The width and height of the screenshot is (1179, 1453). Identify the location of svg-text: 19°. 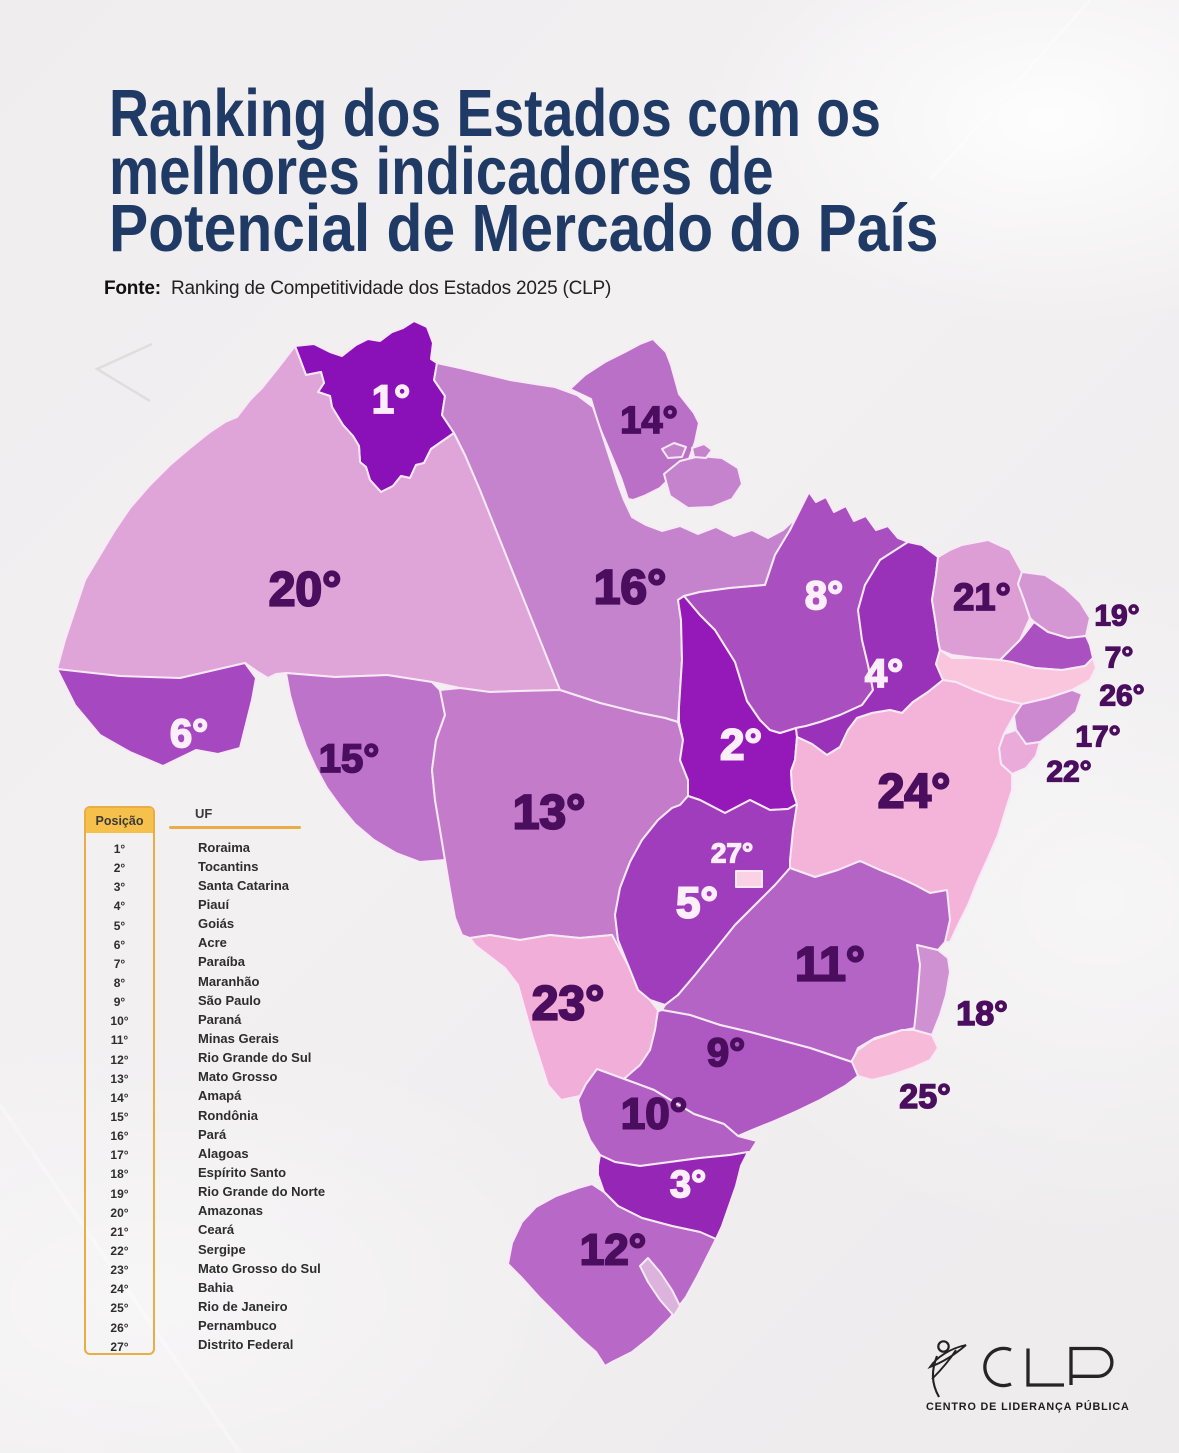
(1116, 616).